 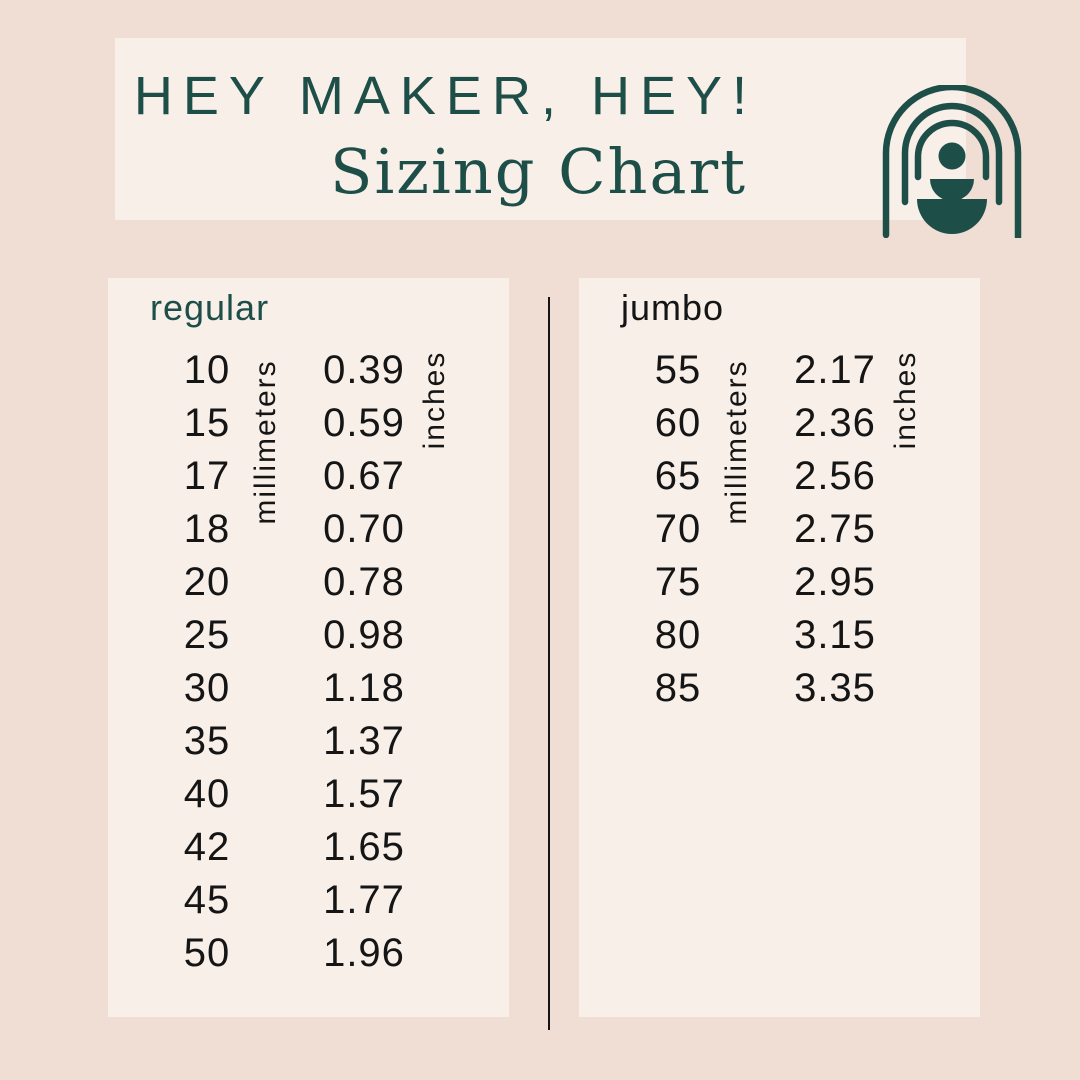 I want to click on brand-block: HEY MAKER, HEY! Sizing Chart, so click(x=436, y=135).